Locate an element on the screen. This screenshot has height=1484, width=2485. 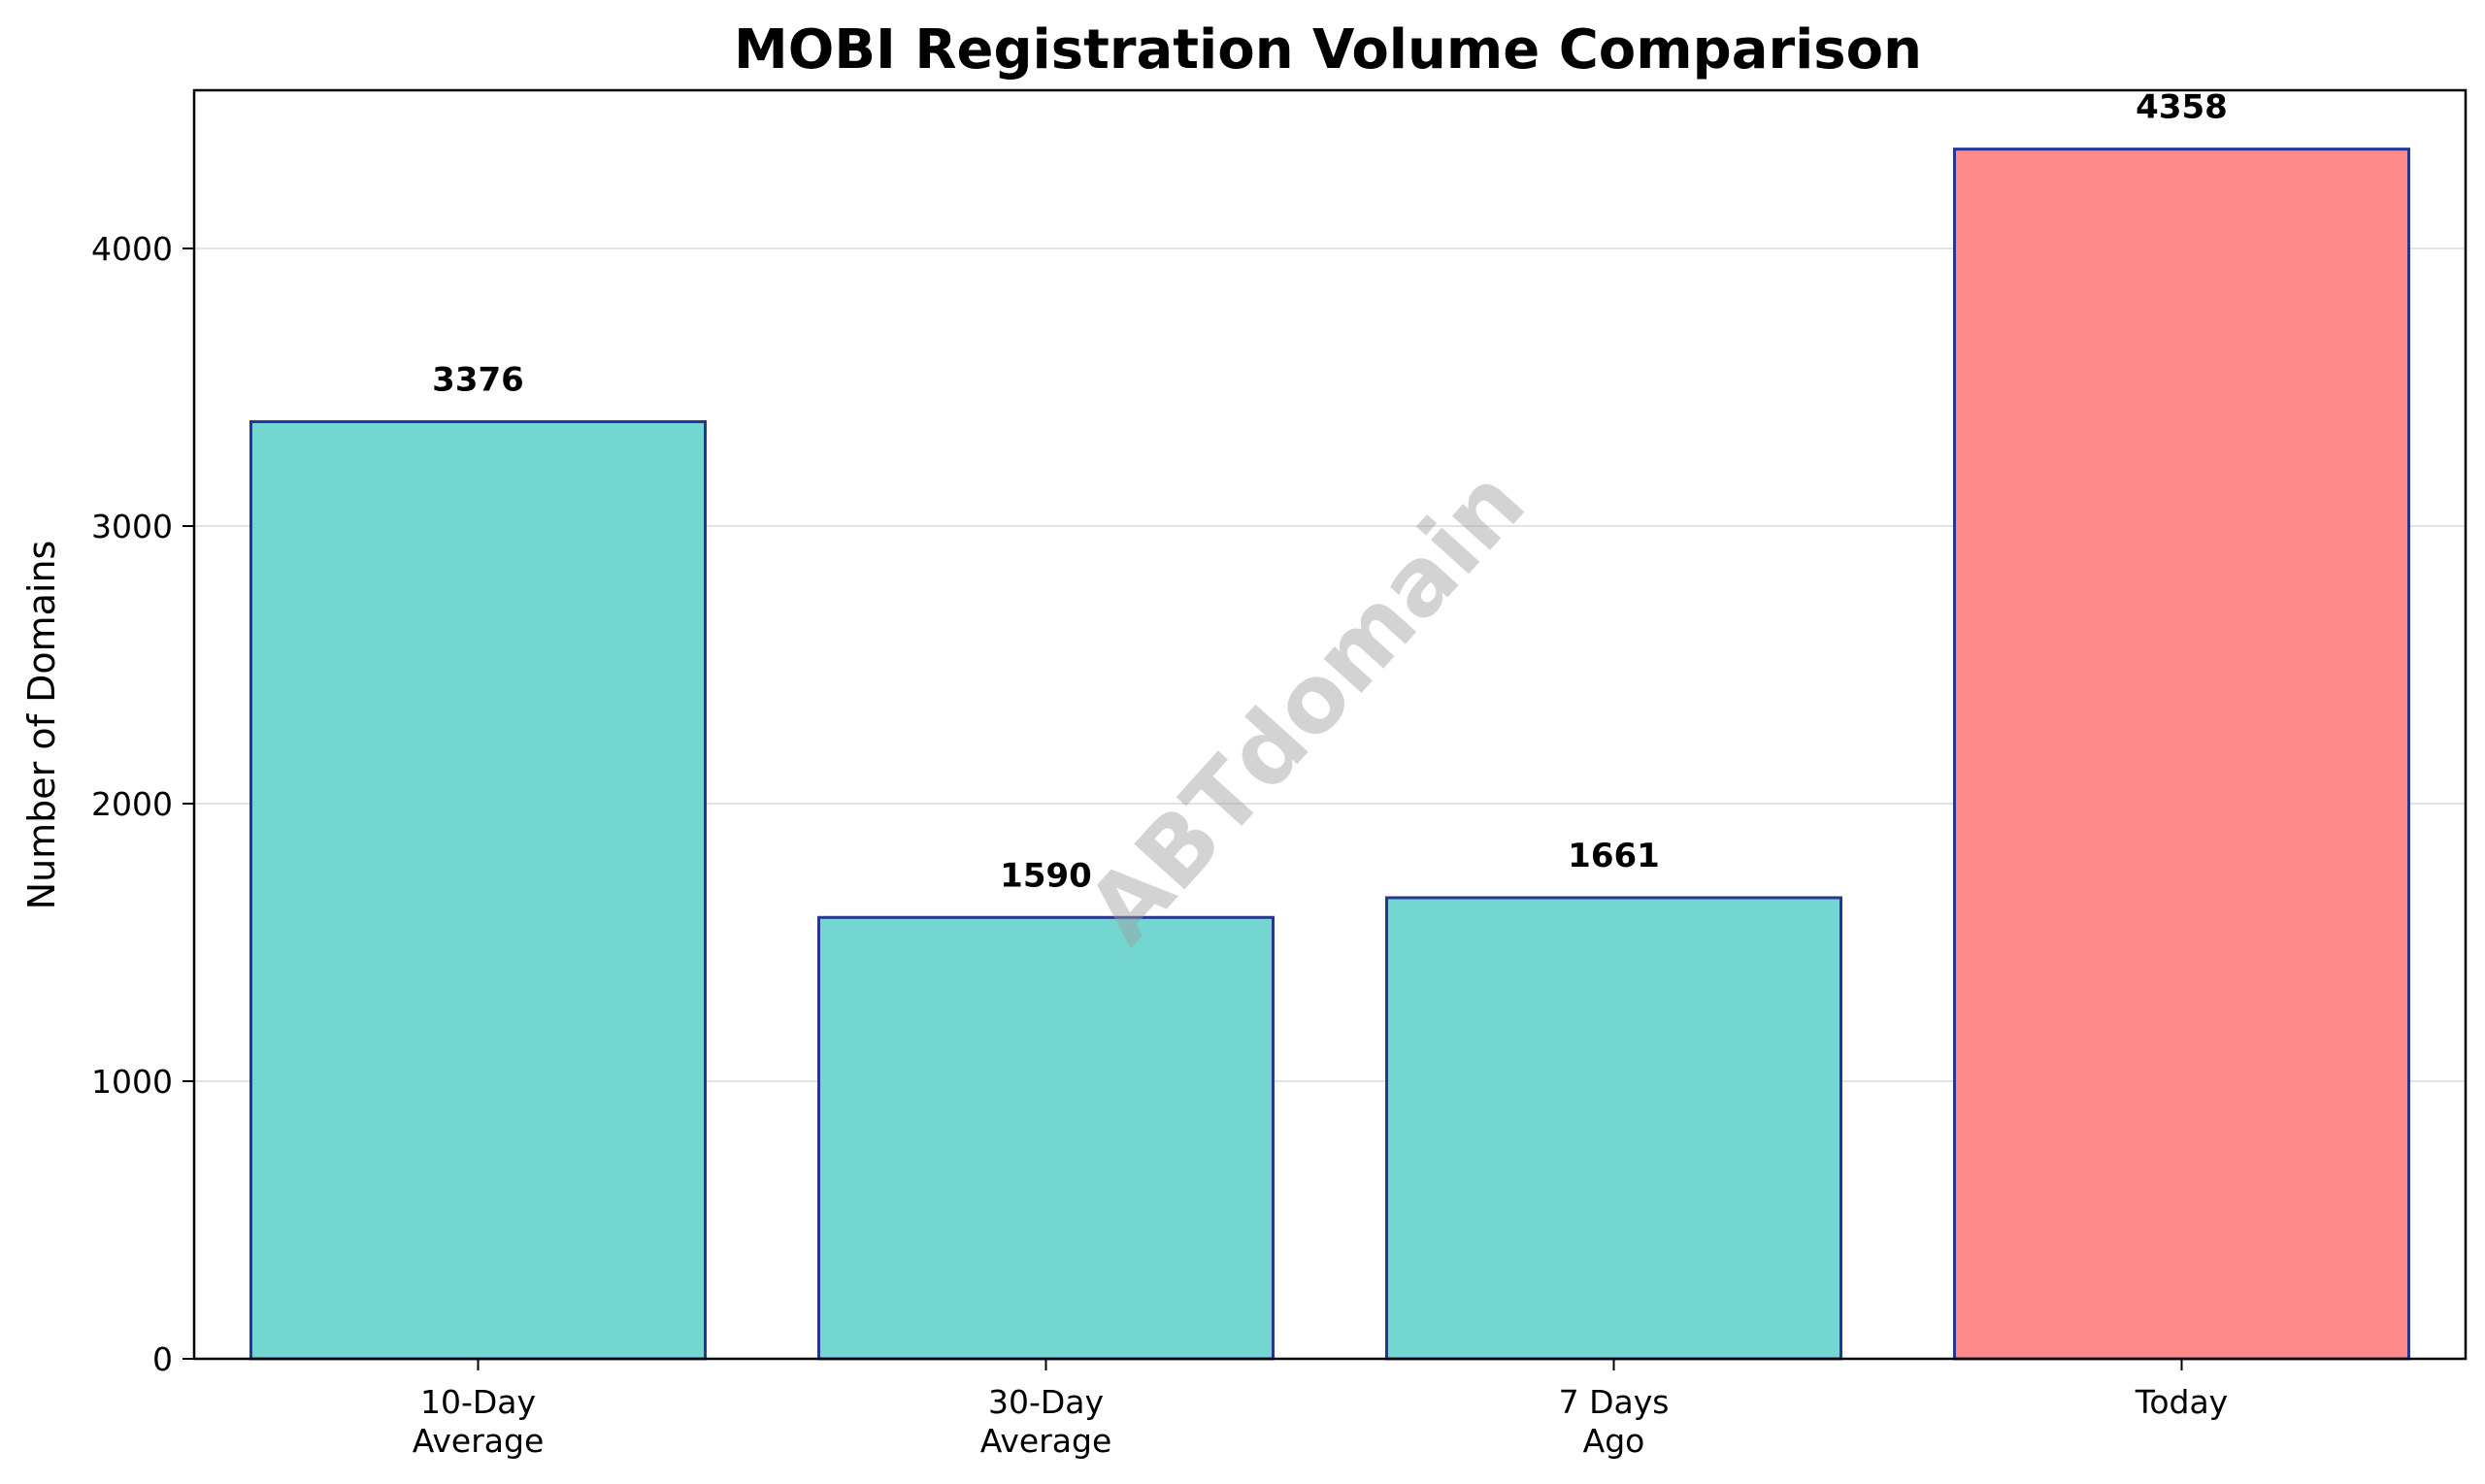
y-tick-label: 2000 is located at coordinates (132, 804).